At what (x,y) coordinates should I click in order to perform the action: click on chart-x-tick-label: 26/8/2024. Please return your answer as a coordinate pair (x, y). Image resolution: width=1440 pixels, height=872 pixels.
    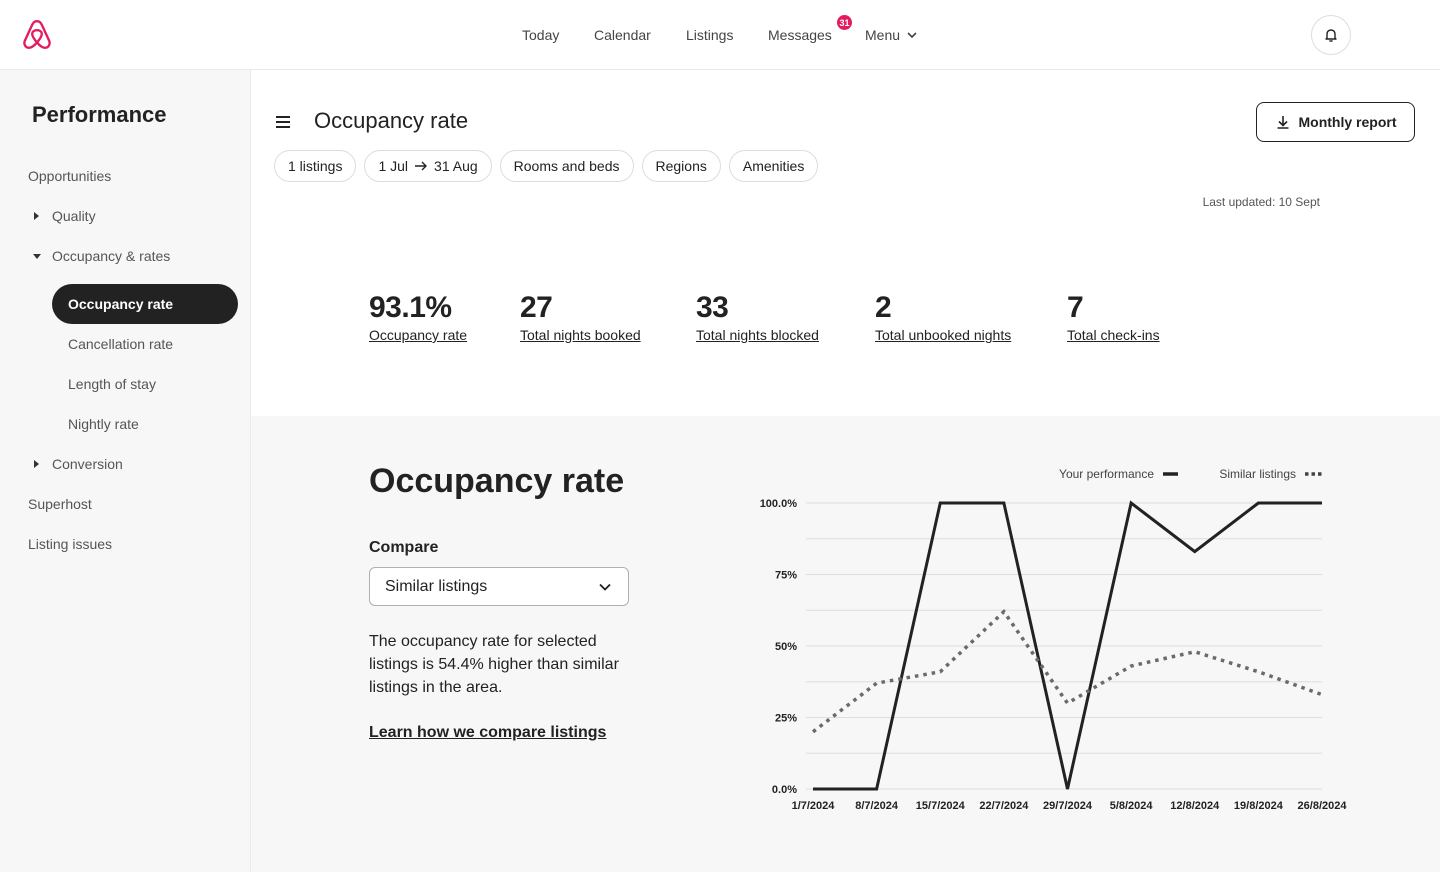
    Looking at the image, I should click on (1323, 806).